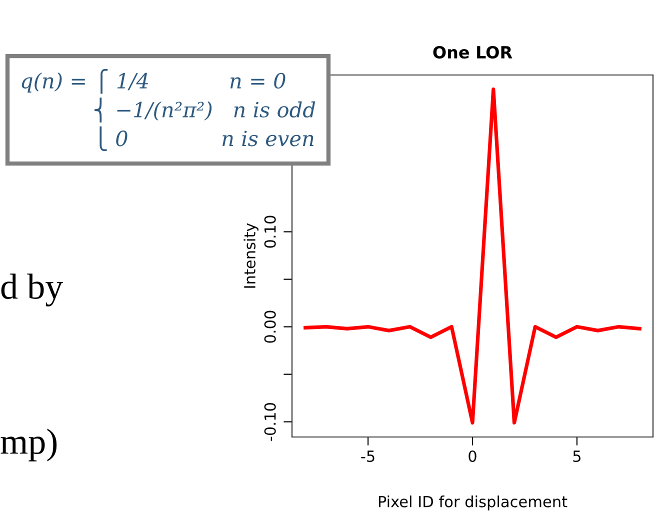 This screenshot has height=527, width=659. Describe the element at coordinates (28, 445) in the screenshot. I see `text: mp)` at that location.